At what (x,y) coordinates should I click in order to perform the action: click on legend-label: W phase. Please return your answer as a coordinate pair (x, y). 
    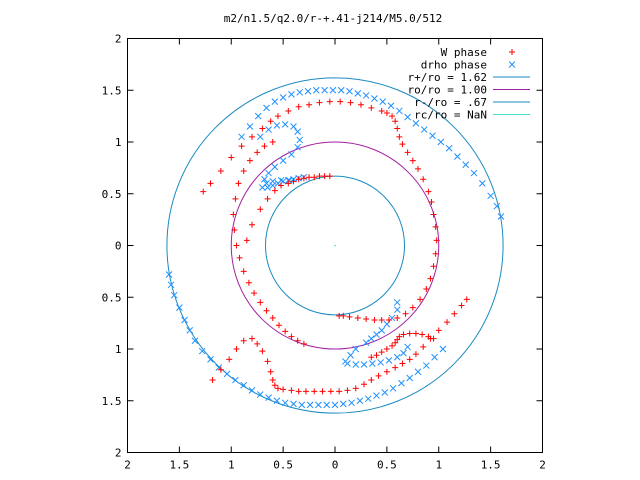
    Looking at the image, I should click on (464, 52).